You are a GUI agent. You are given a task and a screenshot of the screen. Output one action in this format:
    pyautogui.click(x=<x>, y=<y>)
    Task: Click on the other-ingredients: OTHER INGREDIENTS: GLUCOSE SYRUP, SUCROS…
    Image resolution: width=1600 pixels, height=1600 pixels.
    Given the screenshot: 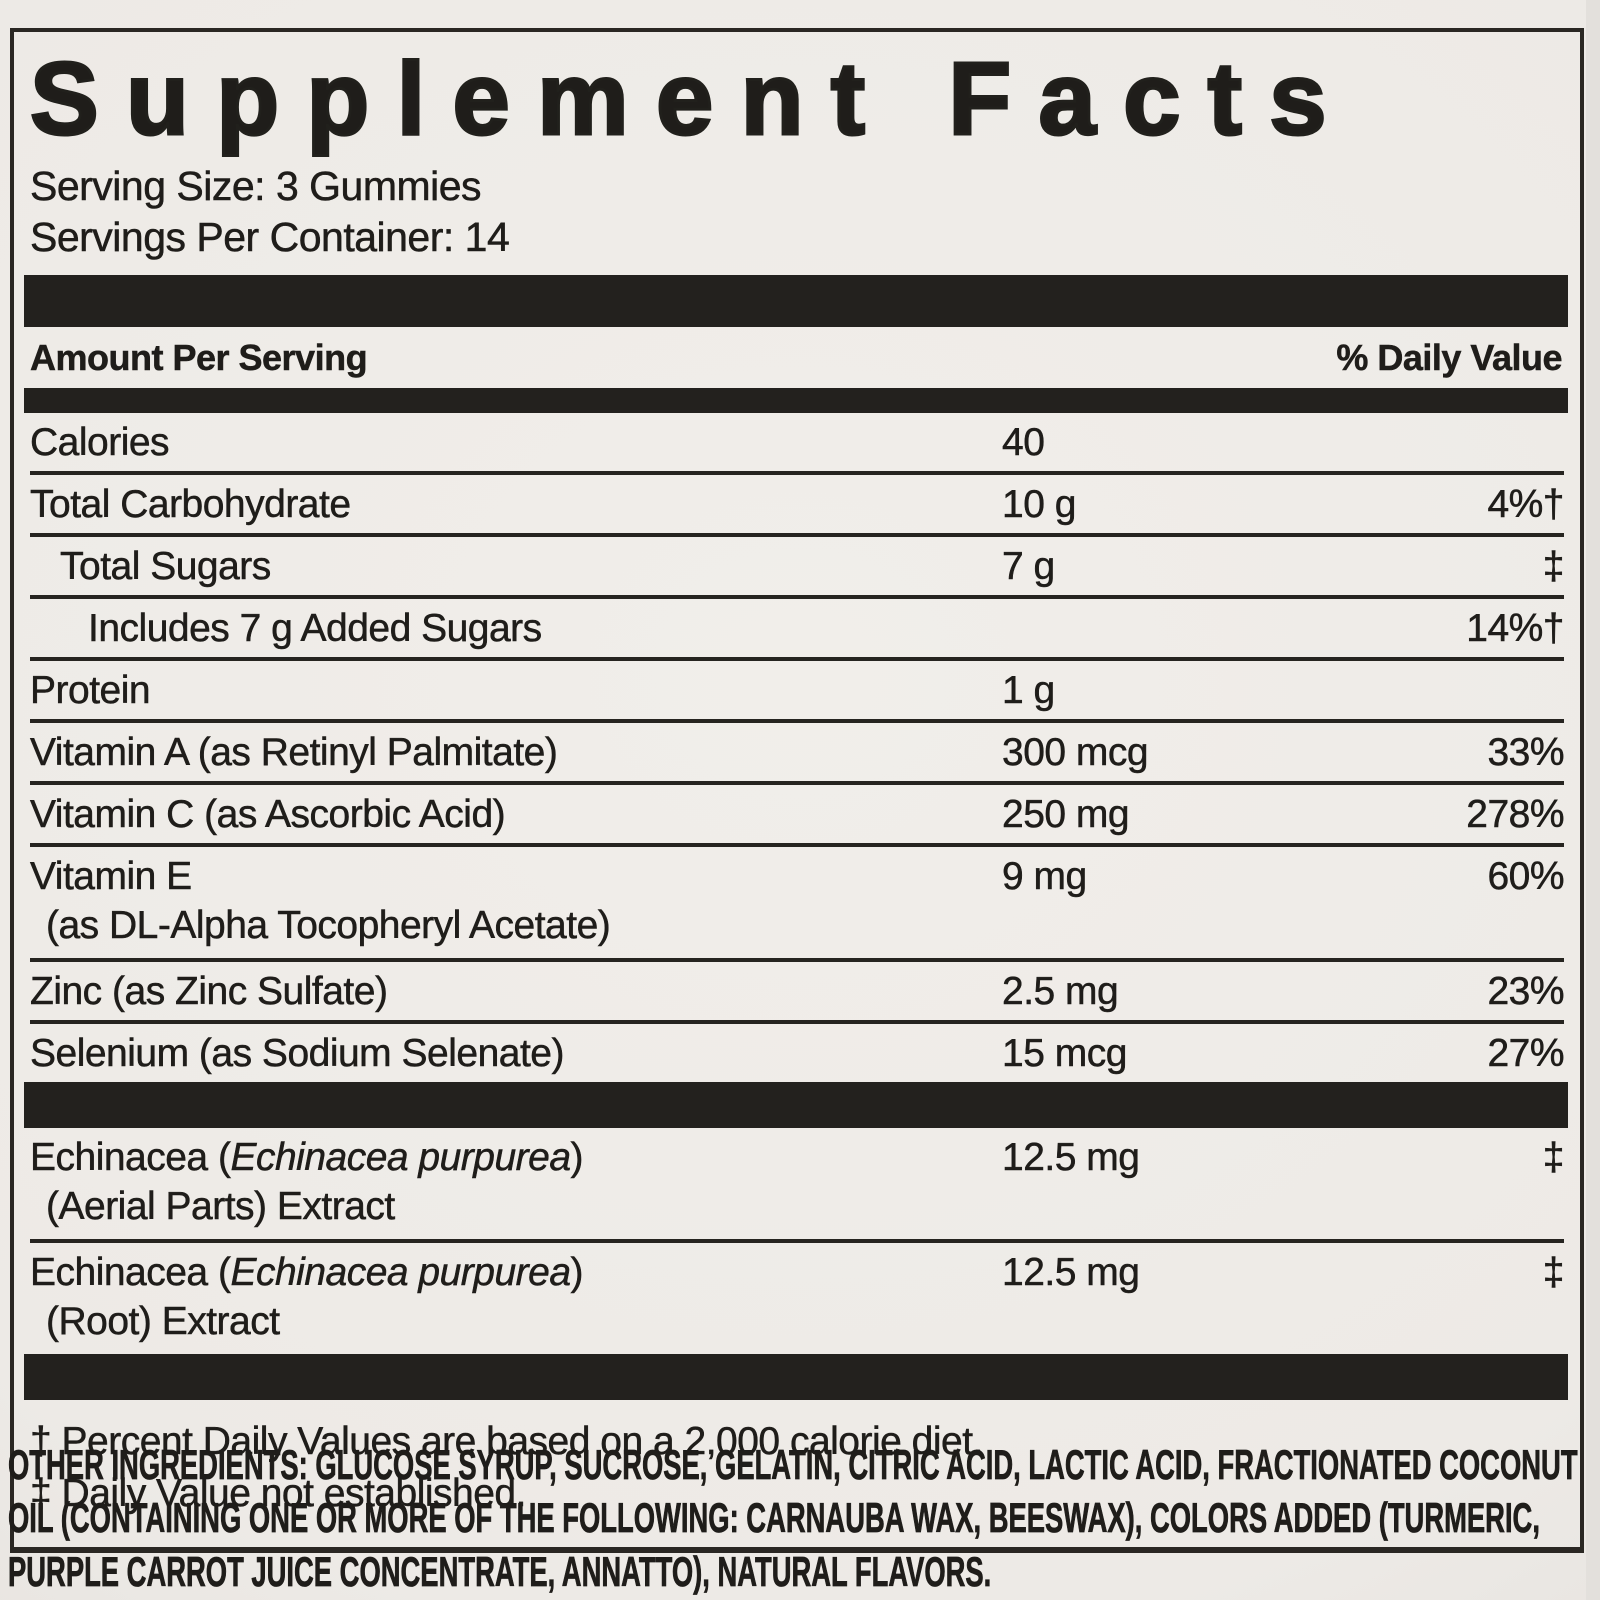 What is the action you would take?
    pyautogui.click(x=800, y=1518)
    